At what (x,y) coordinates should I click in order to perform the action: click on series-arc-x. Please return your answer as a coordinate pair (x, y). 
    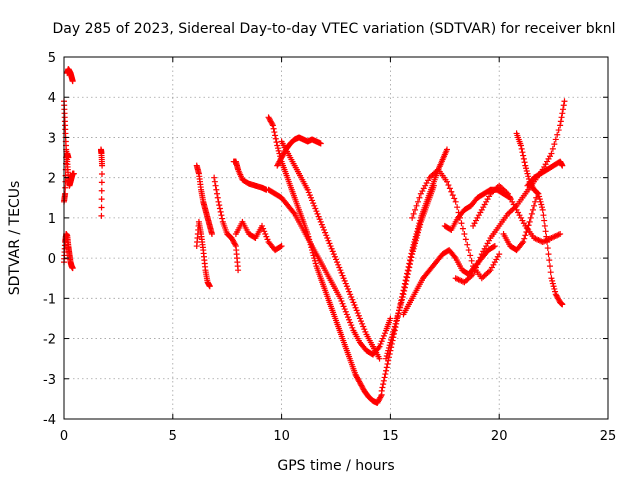
    Looking at the image, I should click on (520, 224).